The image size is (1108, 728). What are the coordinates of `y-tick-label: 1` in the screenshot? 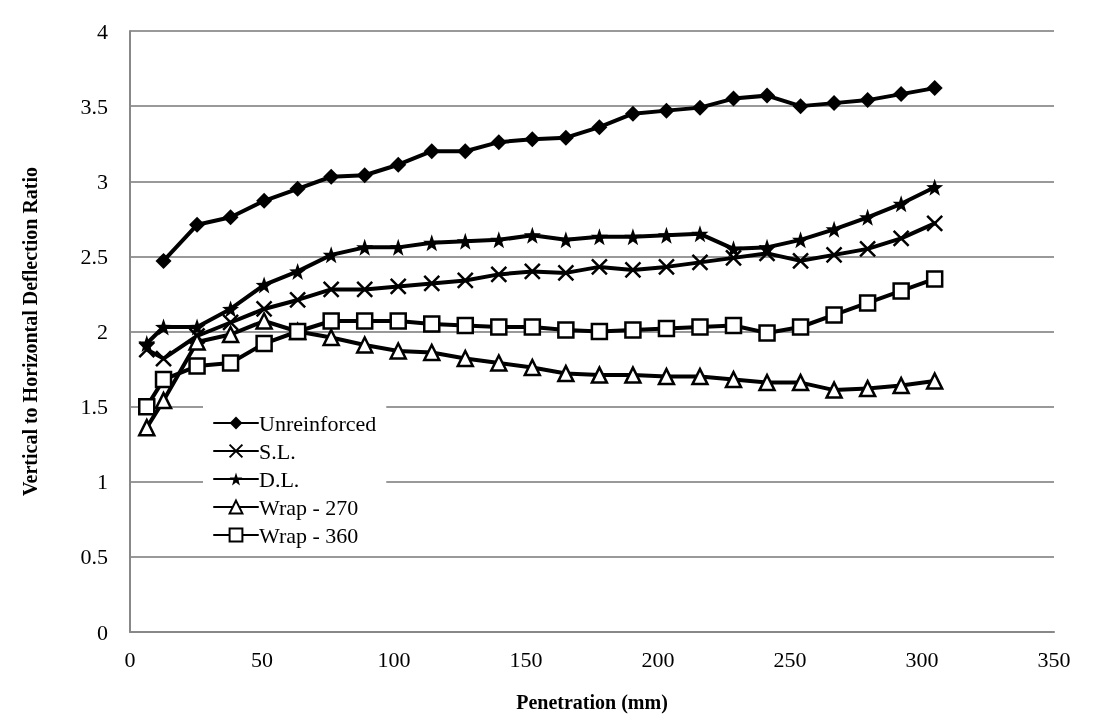 It's located at (102, 482).